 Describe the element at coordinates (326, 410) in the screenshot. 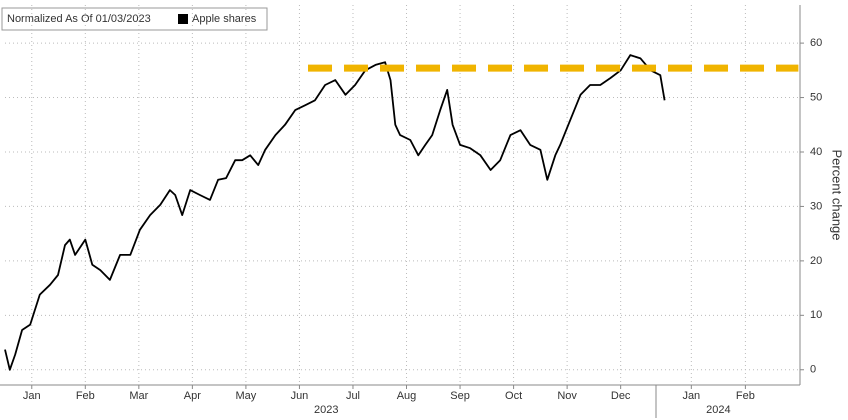

I see `year-label: 2023` at that location.